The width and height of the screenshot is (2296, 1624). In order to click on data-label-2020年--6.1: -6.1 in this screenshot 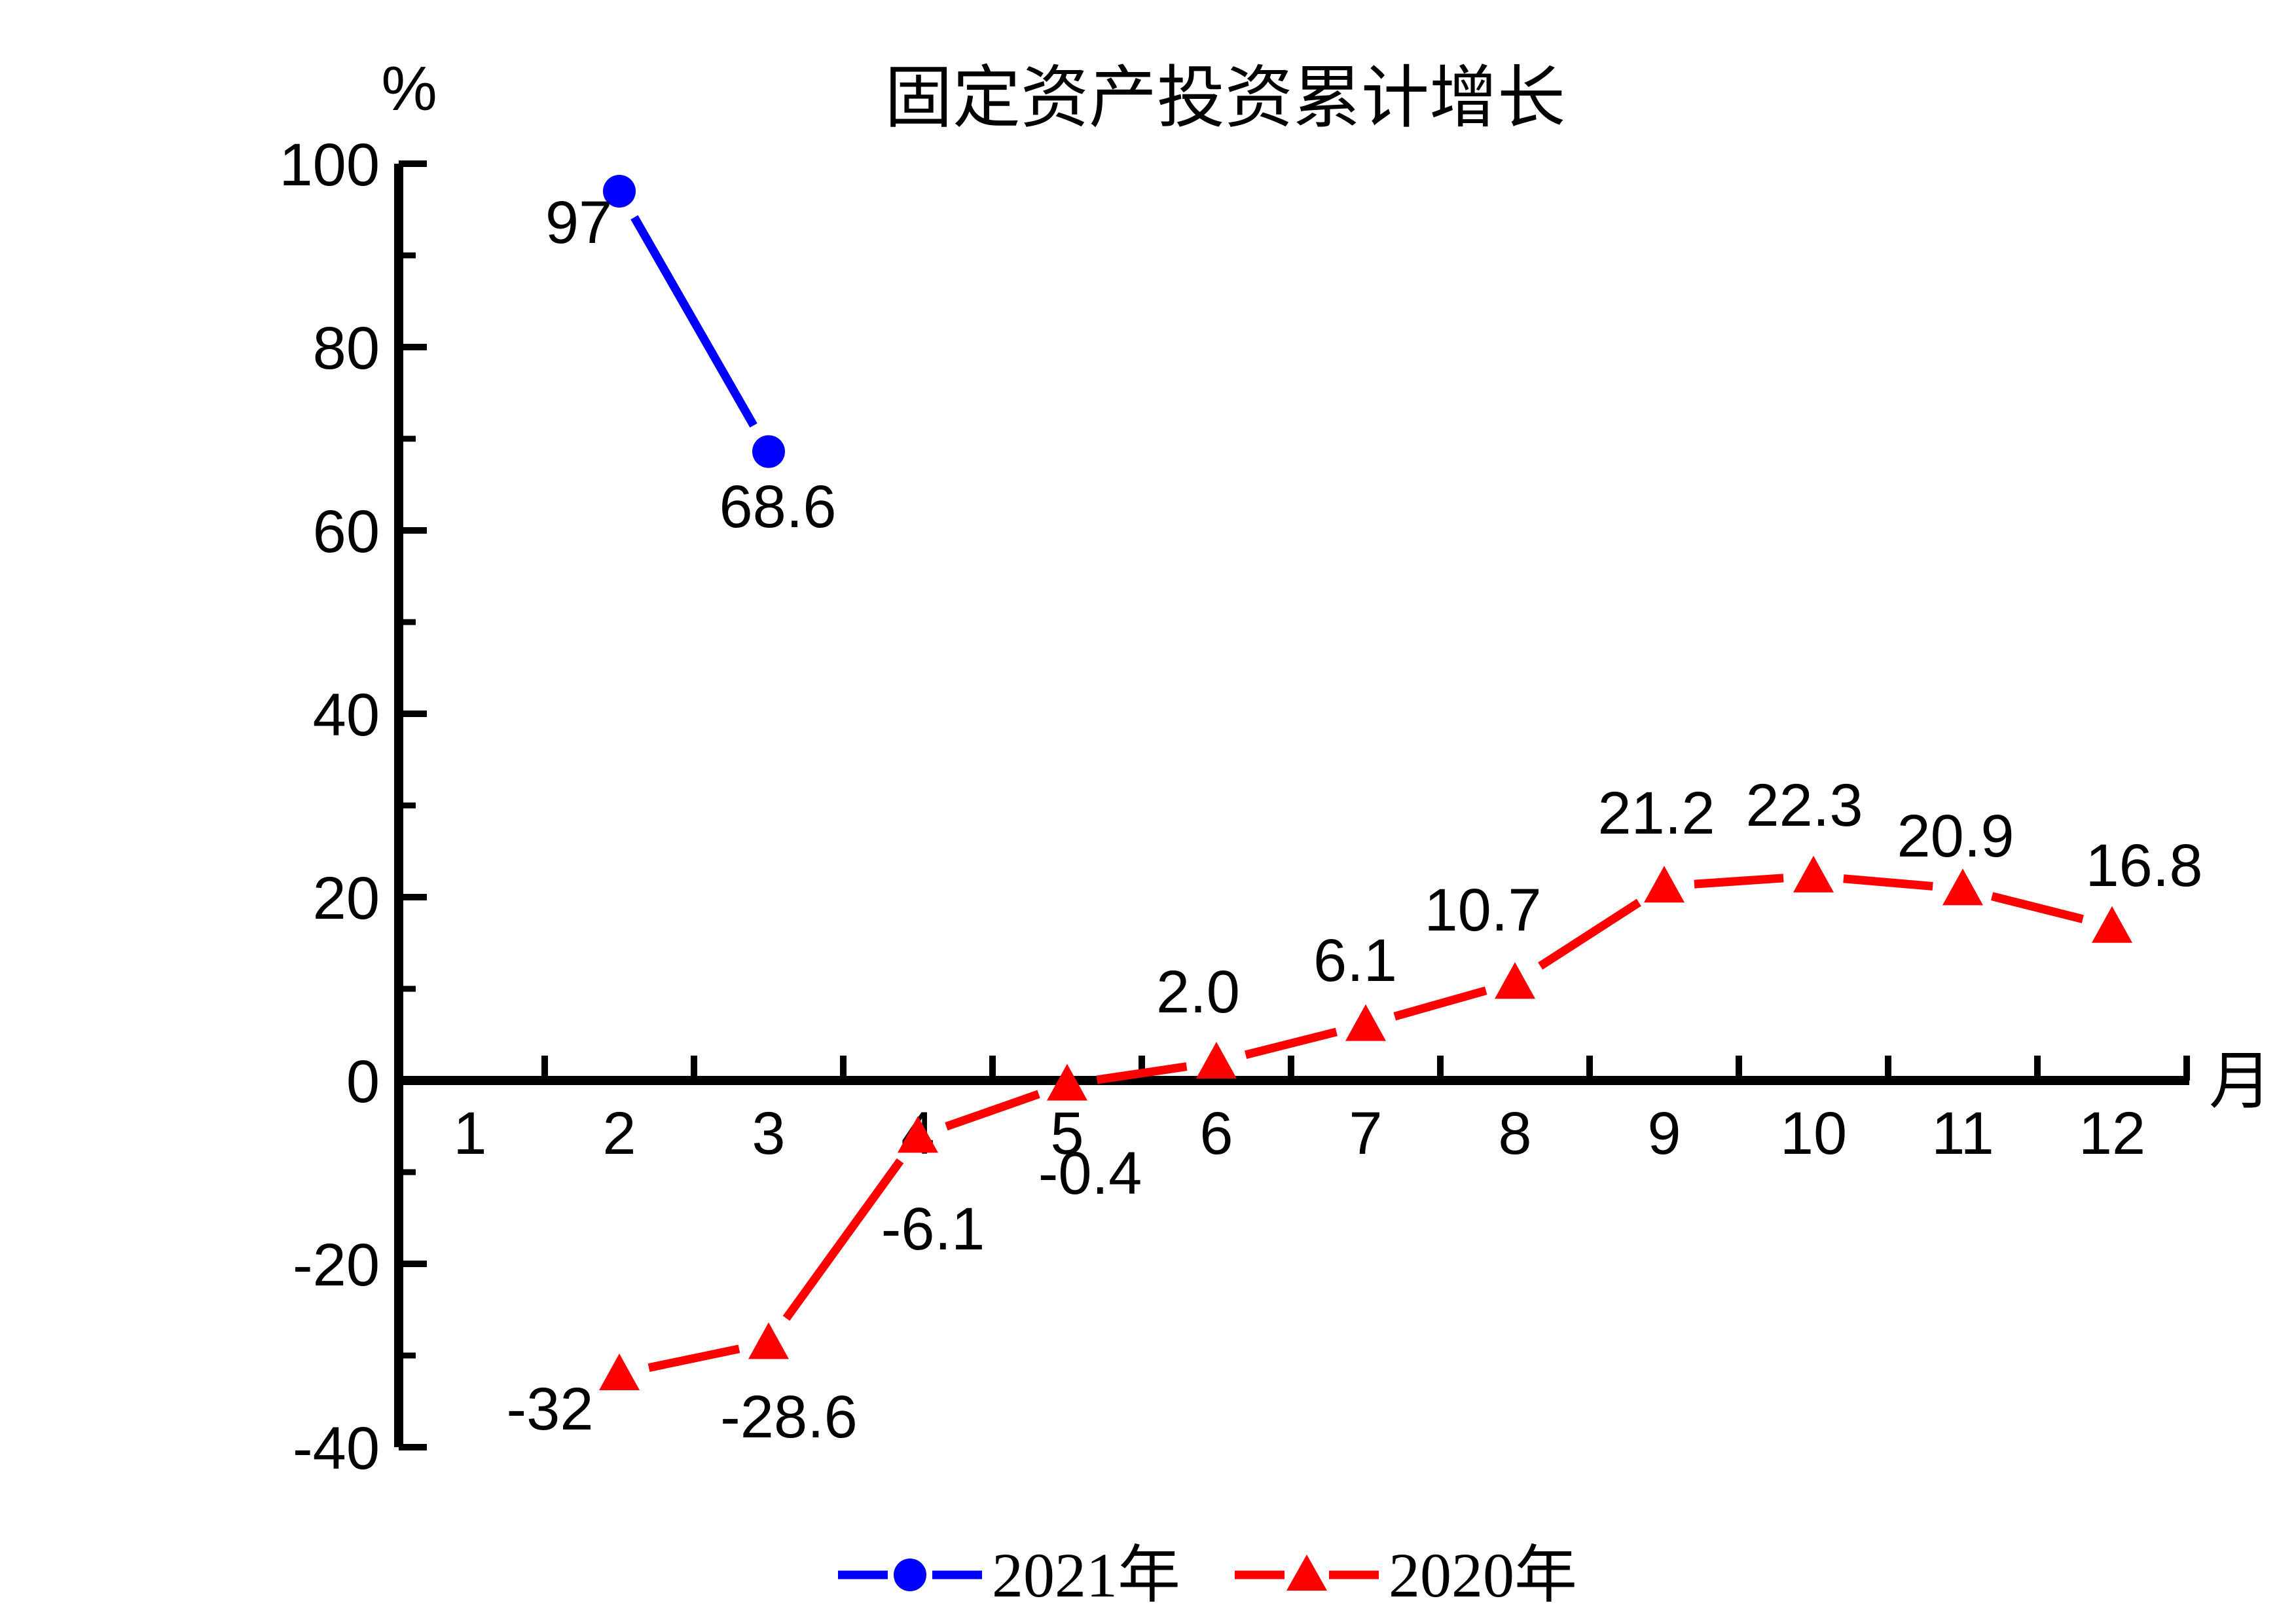, I will do `click(933, 1229)`.